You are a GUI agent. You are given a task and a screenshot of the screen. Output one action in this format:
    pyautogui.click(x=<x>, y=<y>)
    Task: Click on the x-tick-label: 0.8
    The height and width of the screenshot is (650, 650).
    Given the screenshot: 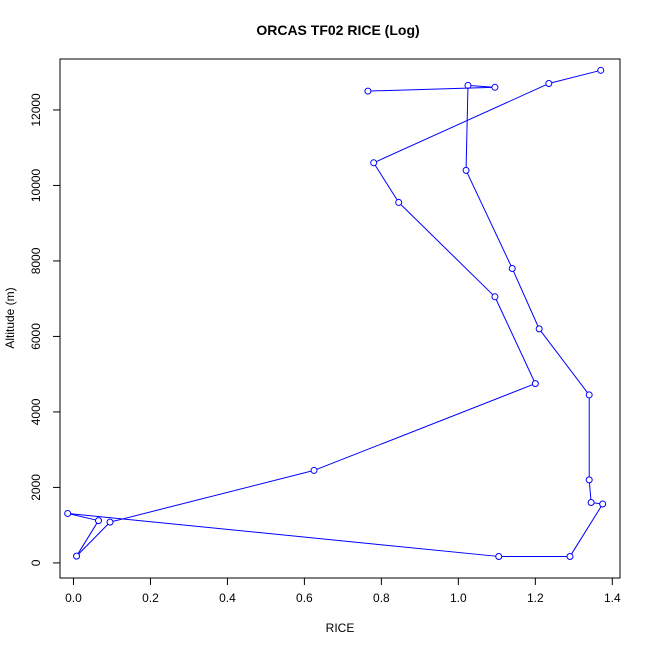 What is the action you would take?
    pyautogui.click(x=381, y=598)
    